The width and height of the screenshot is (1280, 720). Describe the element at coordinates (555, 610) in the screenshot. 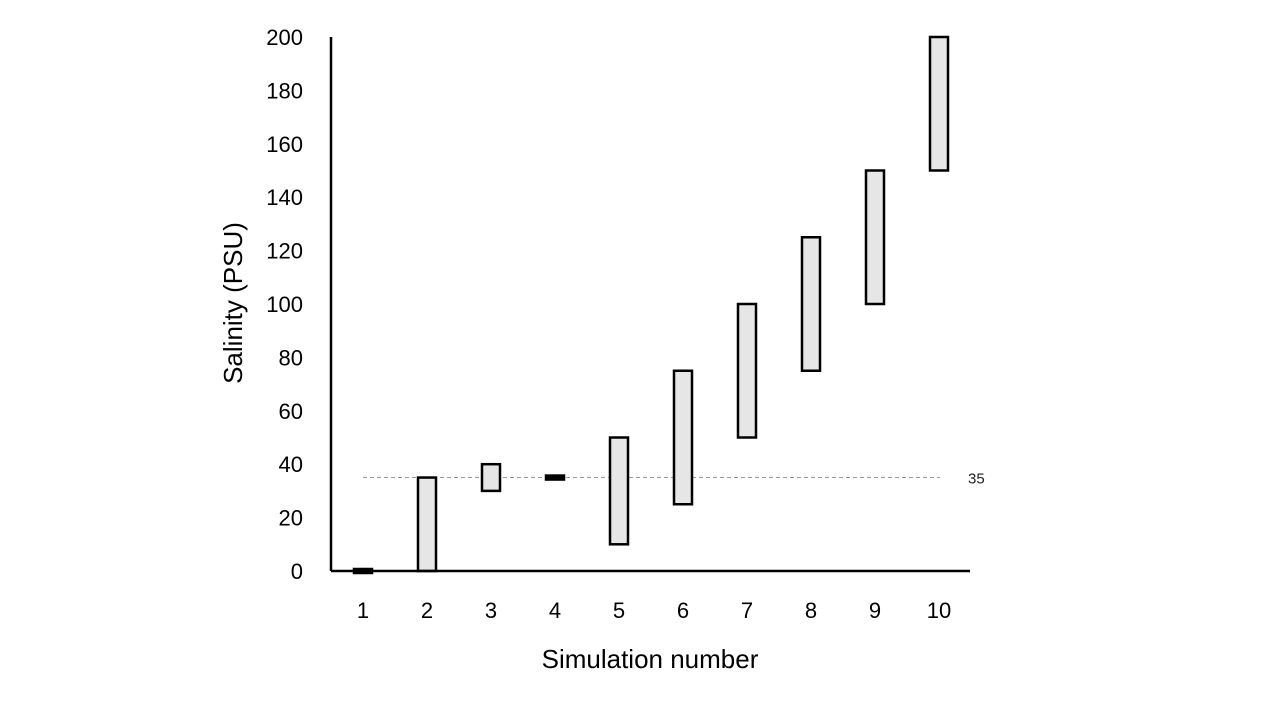

I see `x-tick-label-4: 4` at that location.